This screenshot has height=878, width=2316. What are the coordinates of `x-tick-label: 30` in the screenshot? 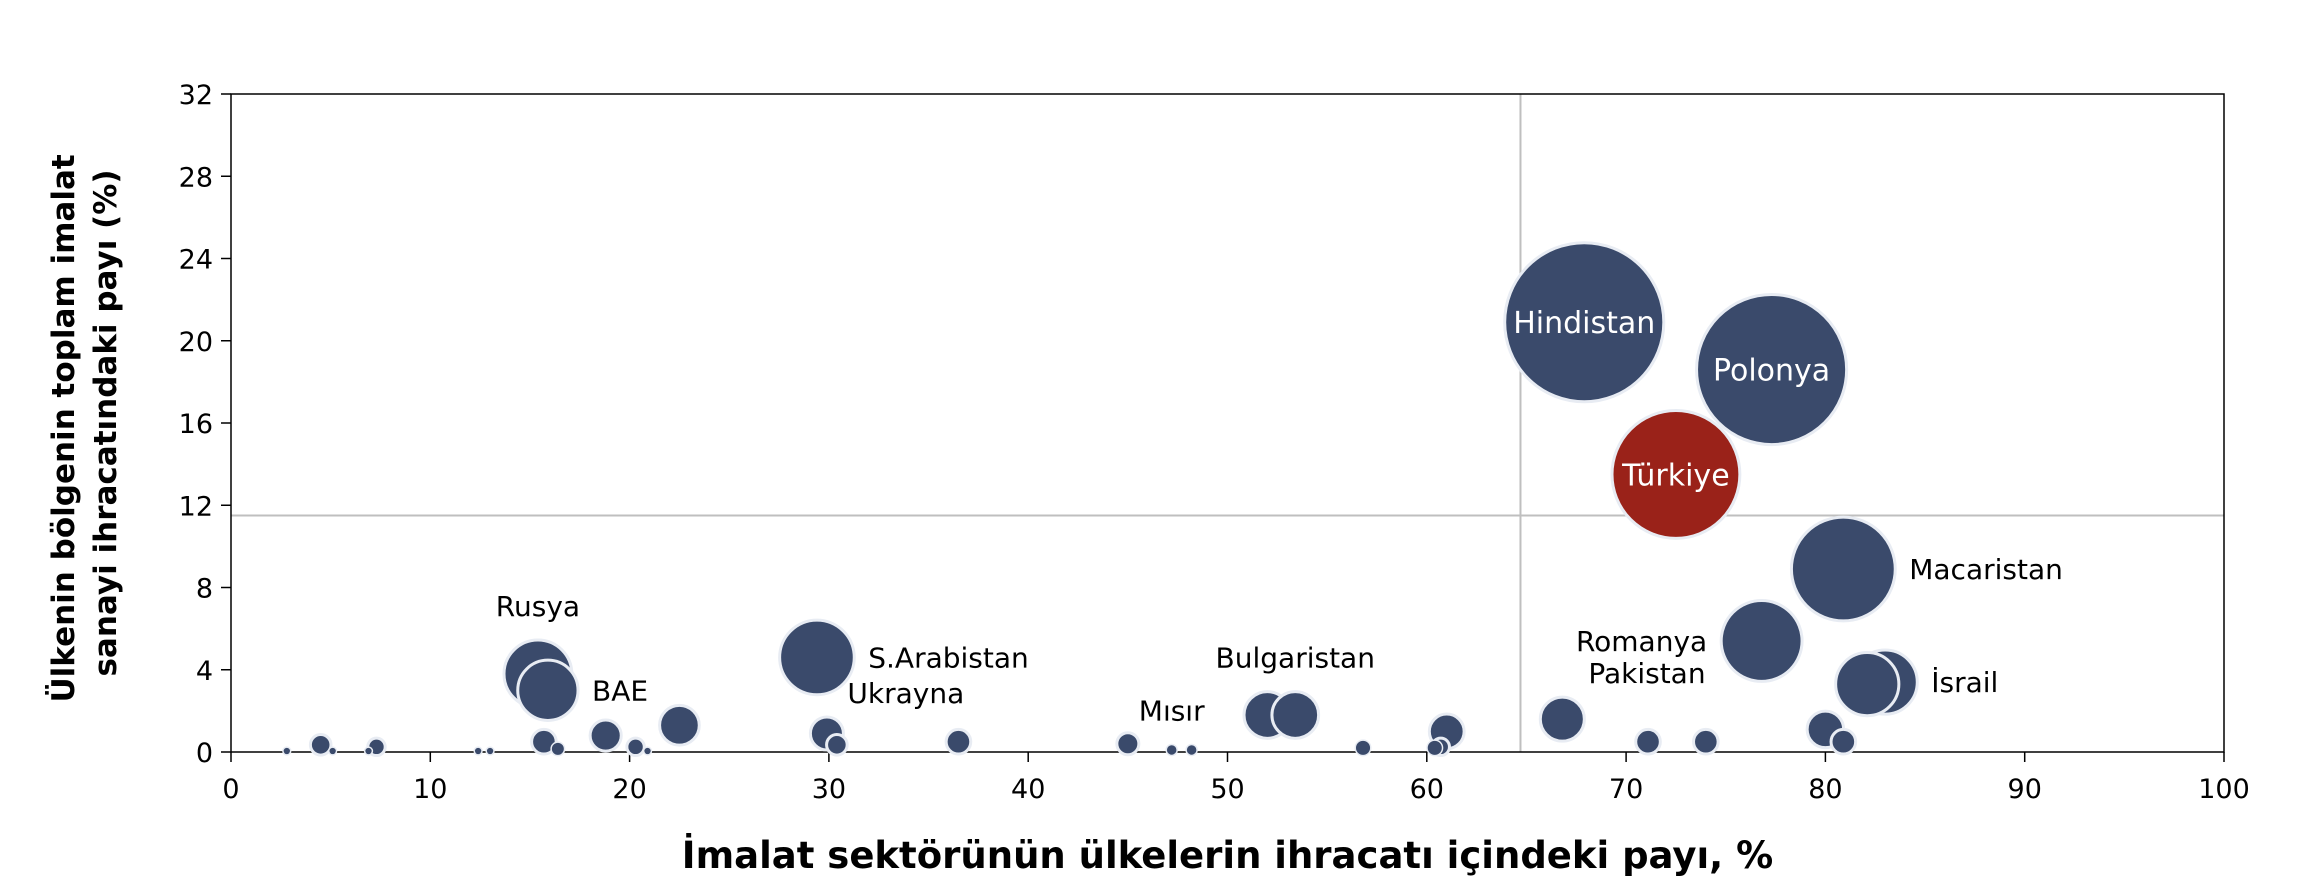 It's located at (829, 789).